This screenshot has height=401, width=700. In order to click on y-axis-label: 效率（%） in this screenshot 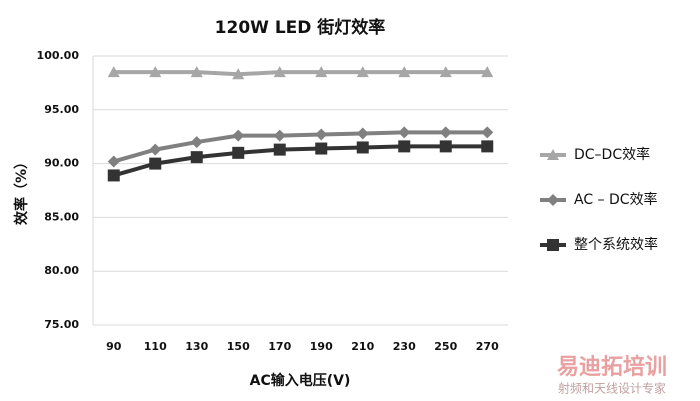, I will do `click(21, 190)`.